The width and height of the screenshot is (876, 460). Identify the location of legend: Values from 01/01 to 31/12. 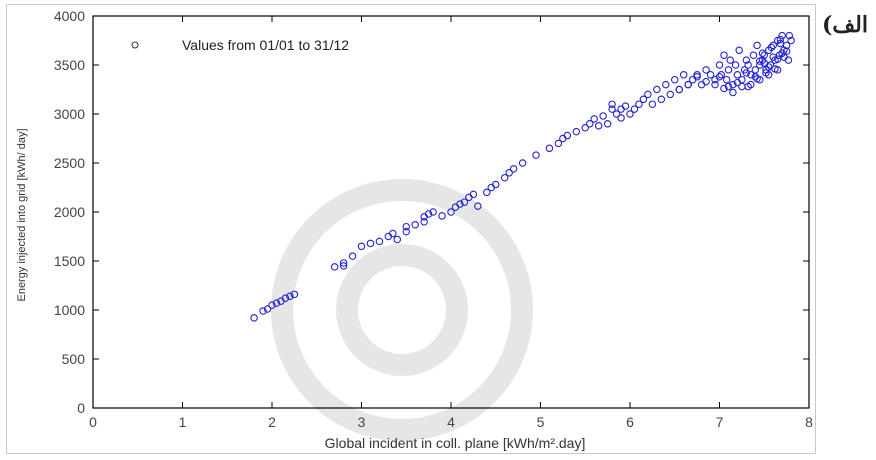
(240, 45).